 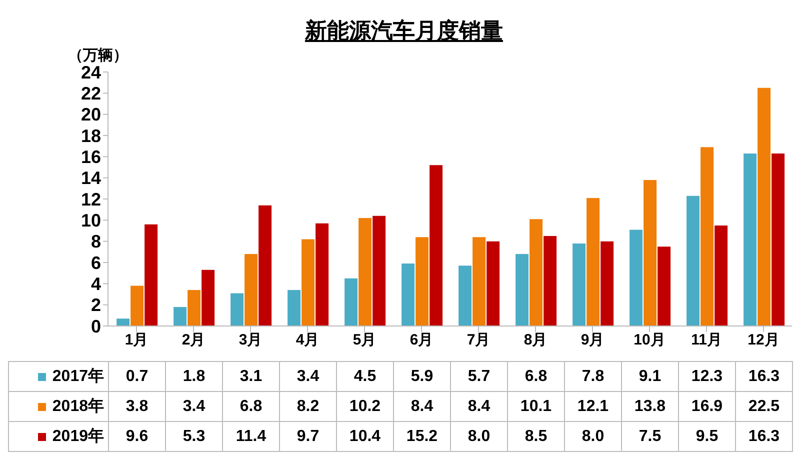 What do you see at coordinates (422, 377) in the screenshot?
I see `data-label: 5.9` at bounding box center [422, 377].